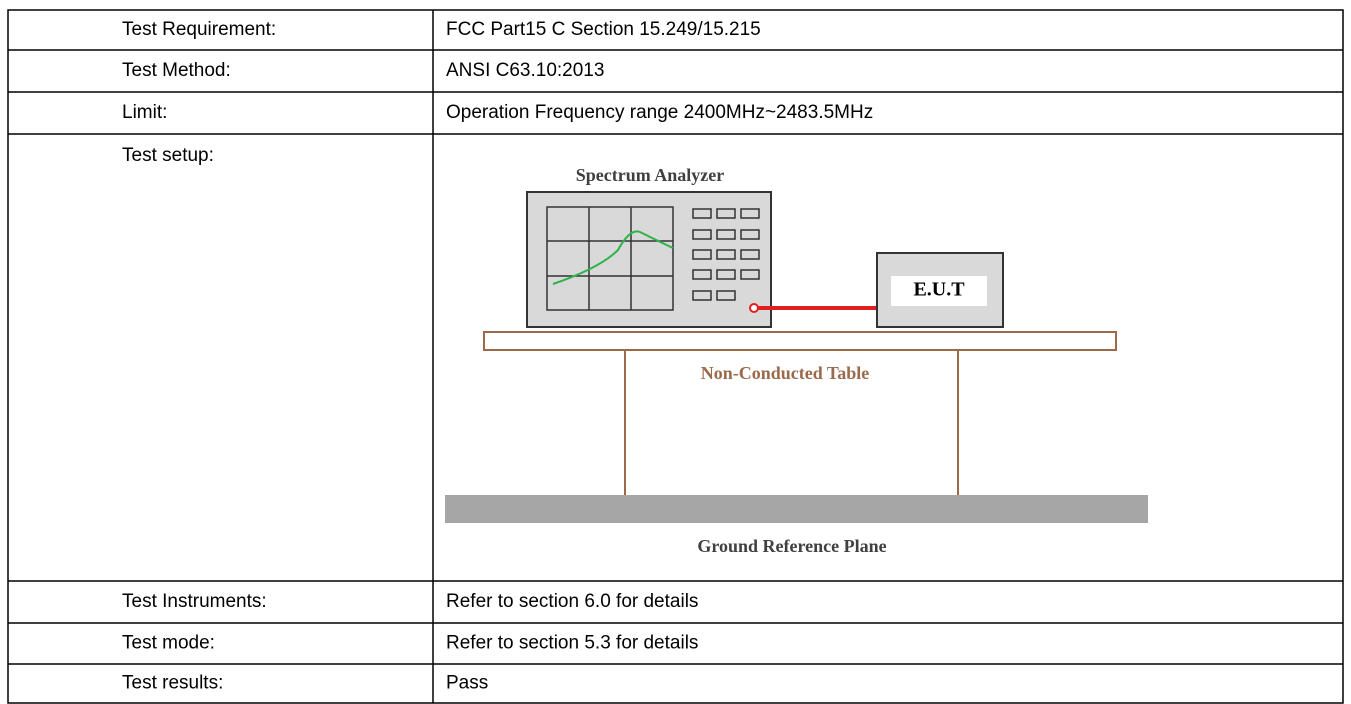 This screenshot has width=1351, height=704. I want to click on row-value: Pass, so click(467, 683).